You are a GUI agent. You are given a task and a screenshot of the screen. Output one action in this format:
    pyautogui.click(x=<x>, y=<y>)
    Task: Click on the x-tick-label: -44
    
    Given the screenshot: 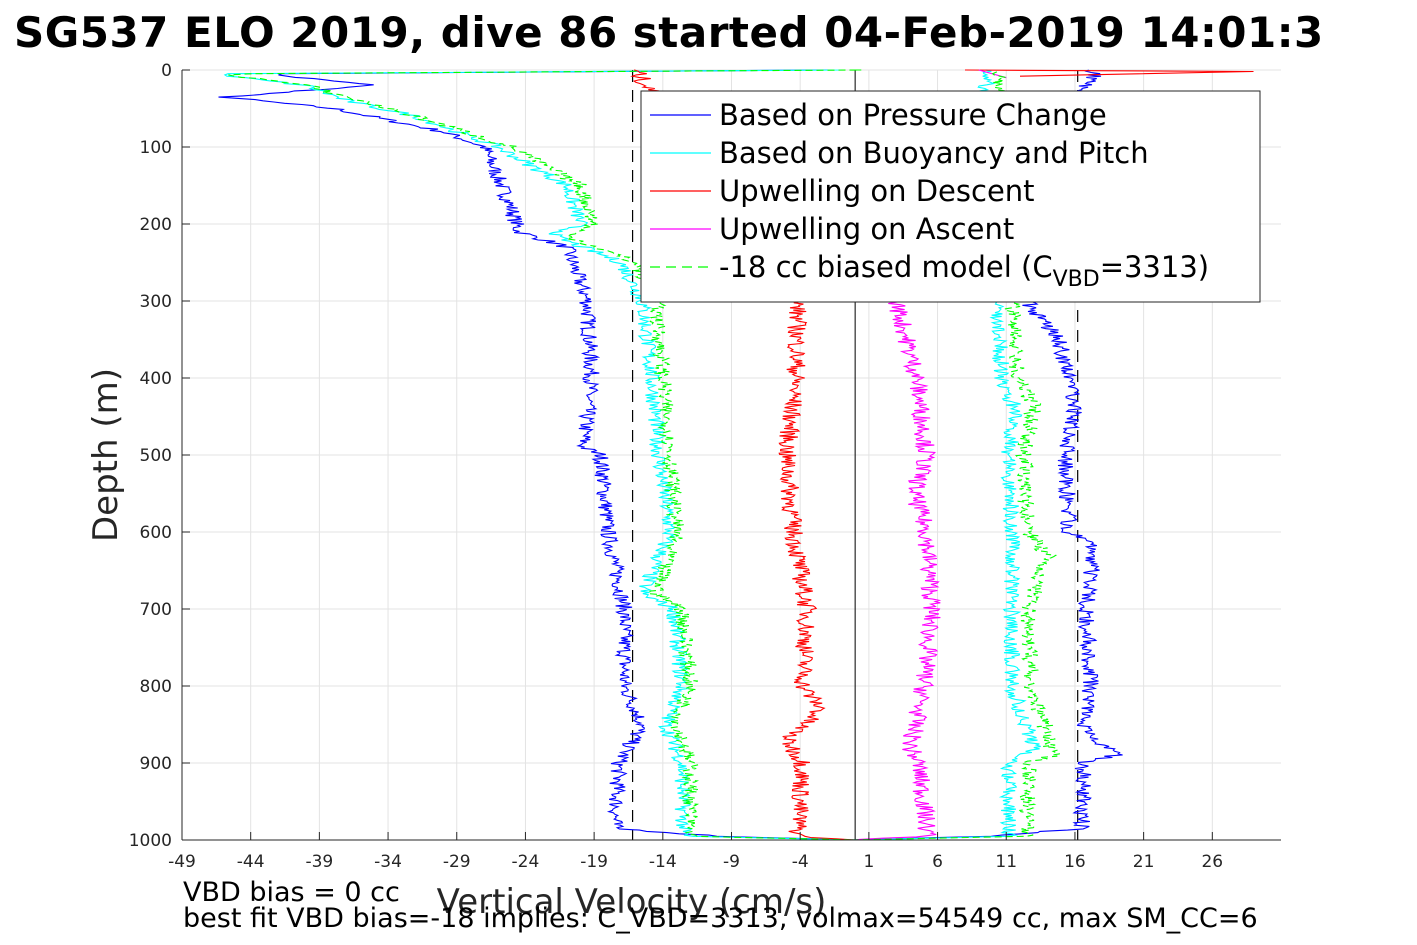 What is the action you would take?
    pyautogui.click(x=251, y=862)
    